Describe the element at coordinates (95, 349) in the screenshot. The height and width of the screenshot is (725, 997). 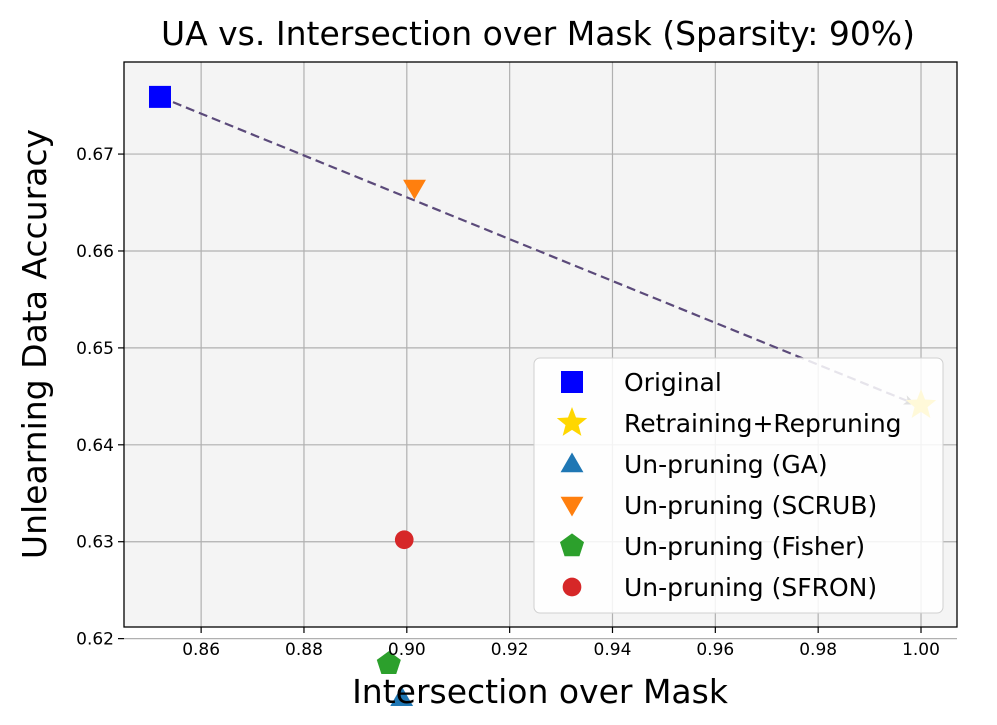
I see `y-tick-label: 0.65` at that location.